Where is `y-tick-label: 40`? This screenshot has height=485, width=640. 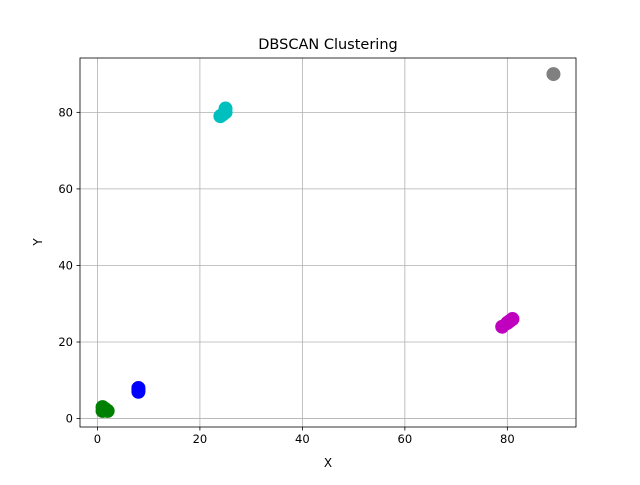
y-tick-label: 40 is located at coordinates (65, 265).